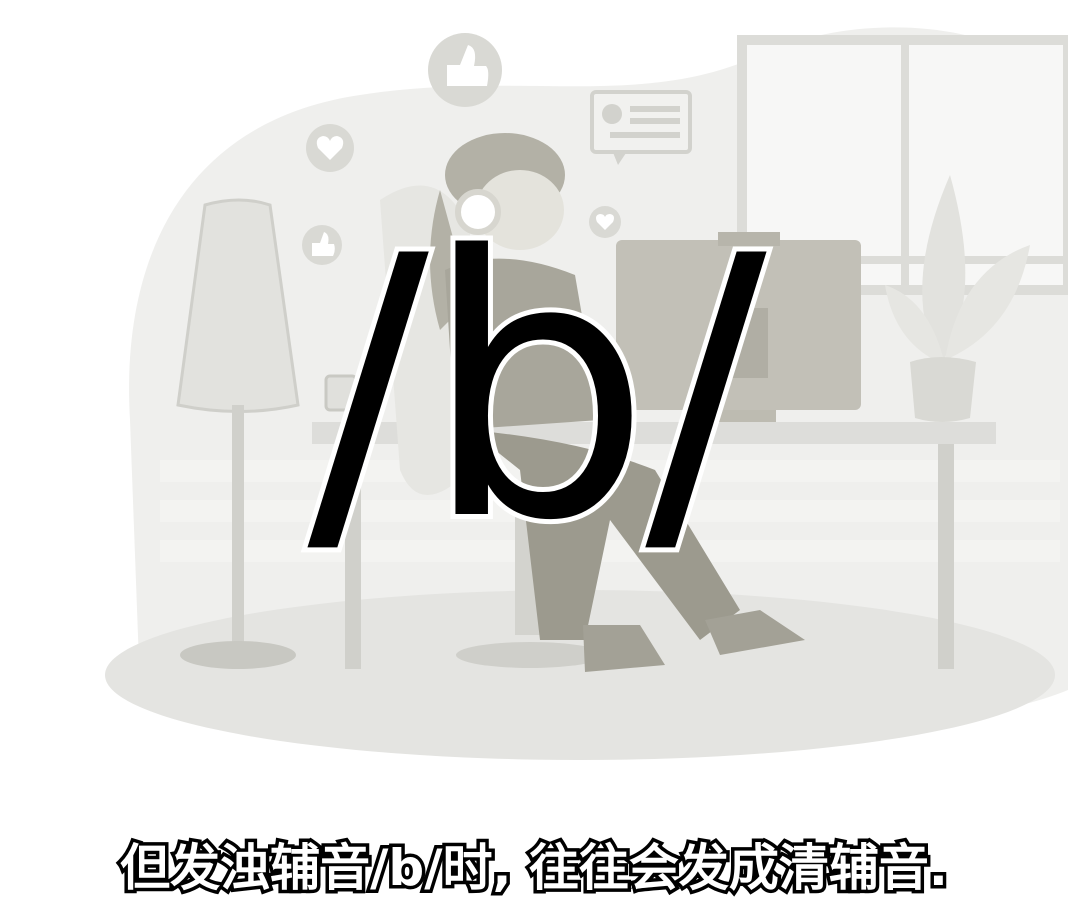 The width and height of the screenshot is (1068, 912). Describe the element at coordinates (641, 127) in the screenshot. I see `chat-bubble-icon` at that location.